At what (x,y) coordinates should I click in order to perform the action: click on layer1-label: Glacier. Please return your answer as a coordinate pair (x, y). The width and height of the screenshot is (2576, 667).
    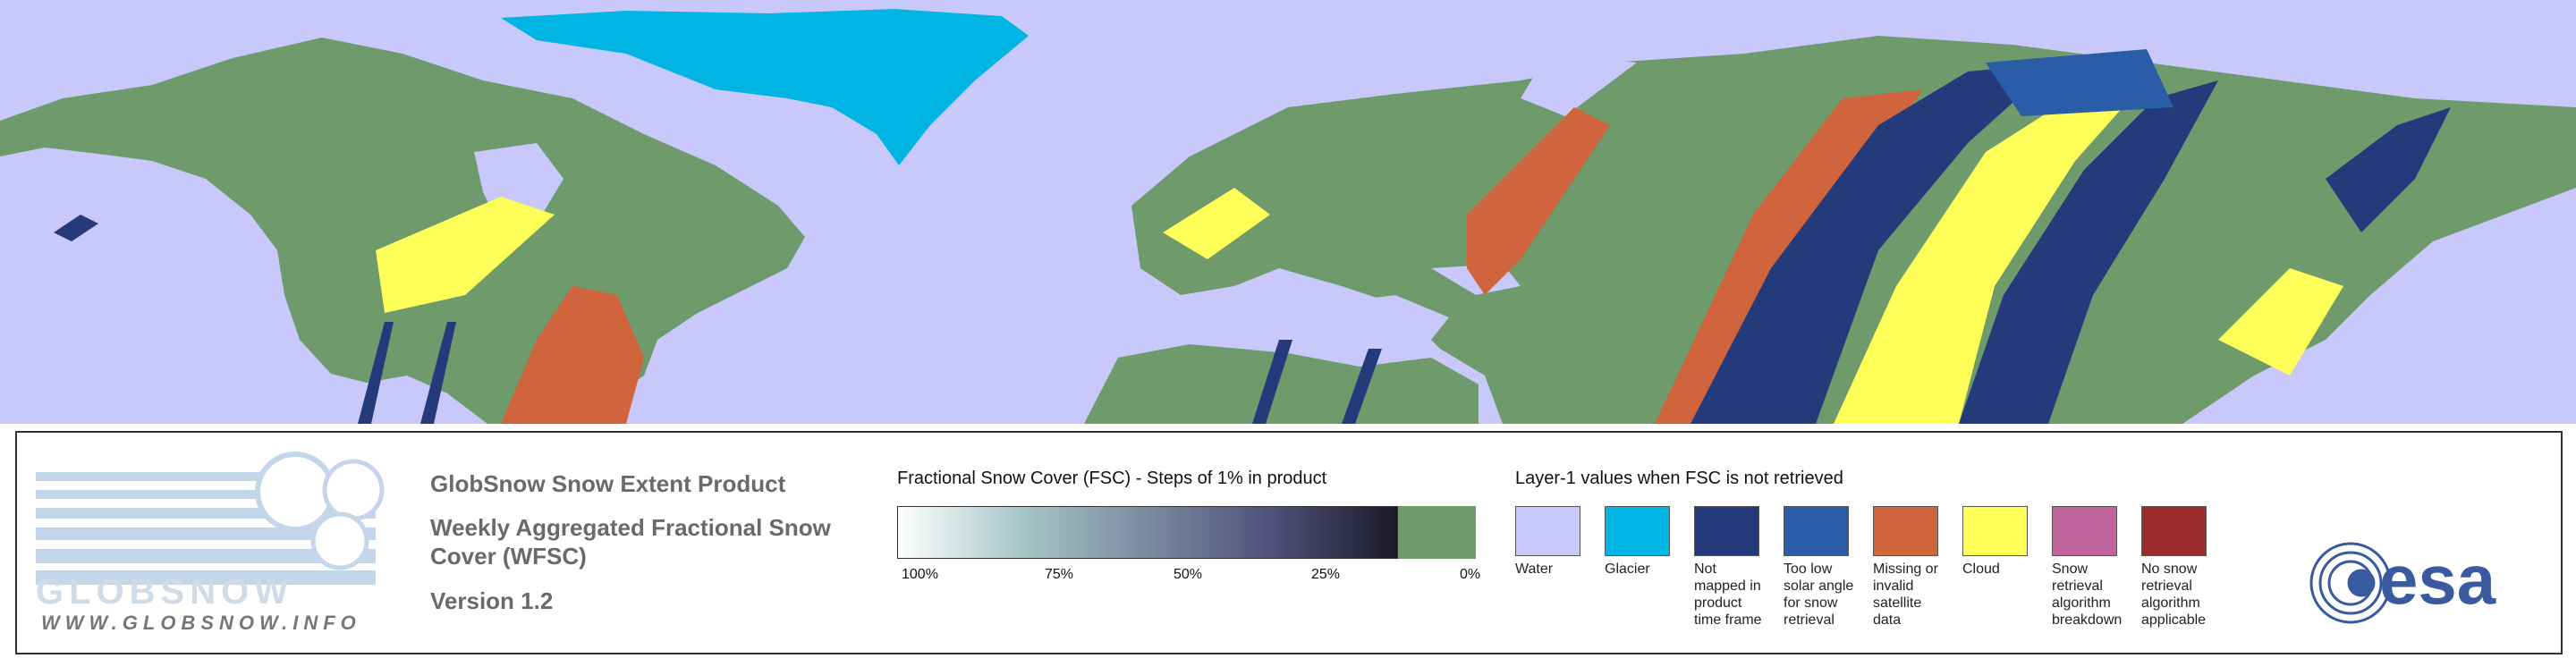
    Looking at the image, I should click on (1627, 569).